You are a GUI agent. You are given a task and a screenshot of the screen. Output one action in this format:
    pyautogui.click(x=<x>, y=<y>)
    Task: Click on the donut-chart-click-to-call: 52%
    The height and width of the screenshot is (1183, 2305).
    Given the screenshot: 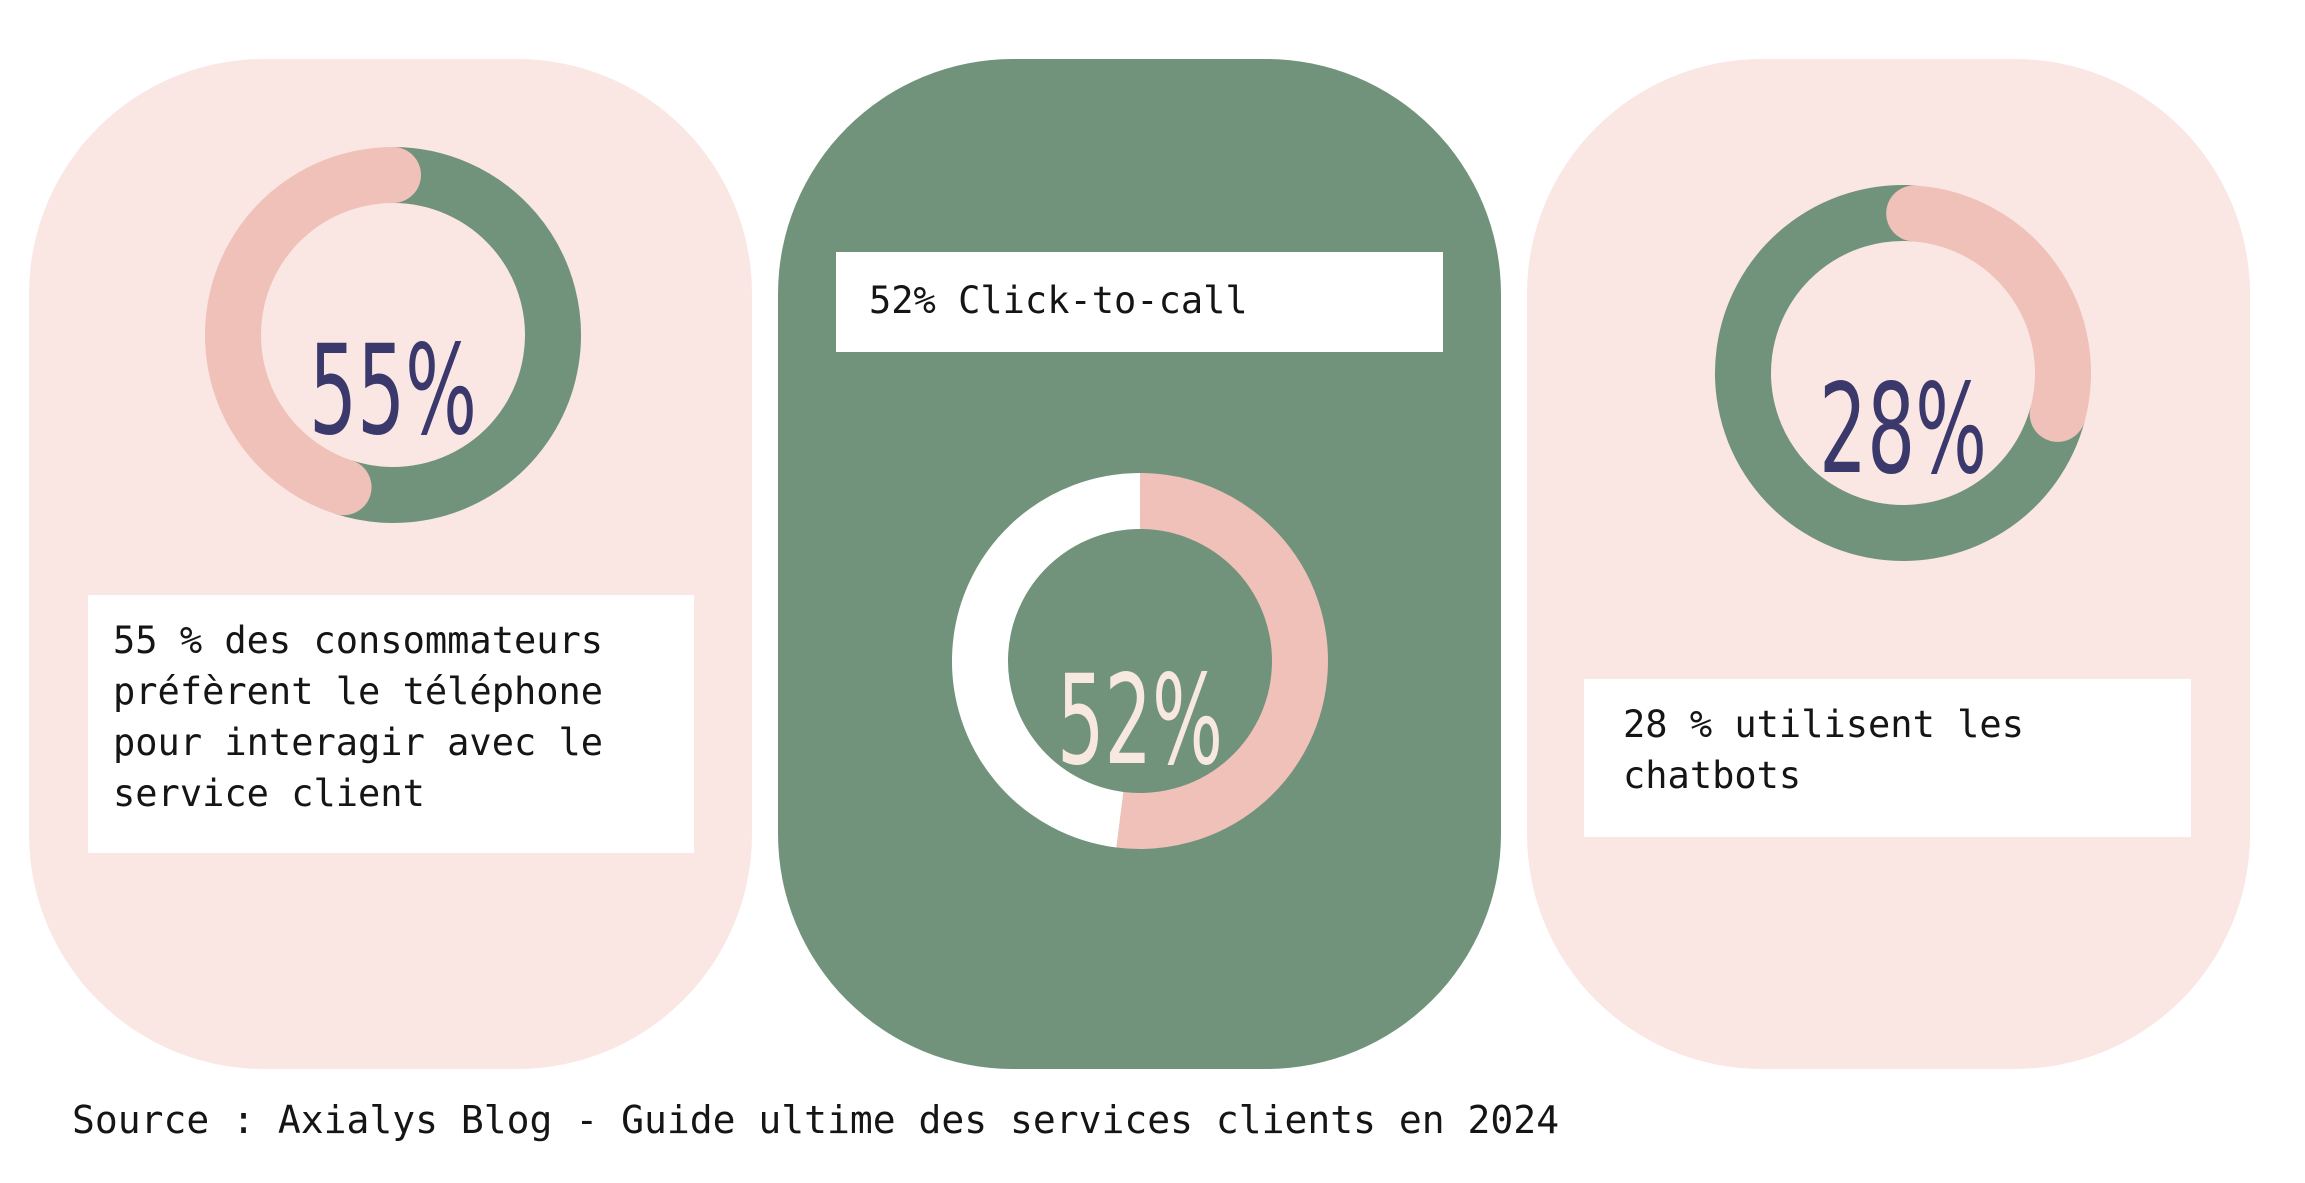 What is the action you would take?
    pyautogui.click(x=1140, y=661)
    